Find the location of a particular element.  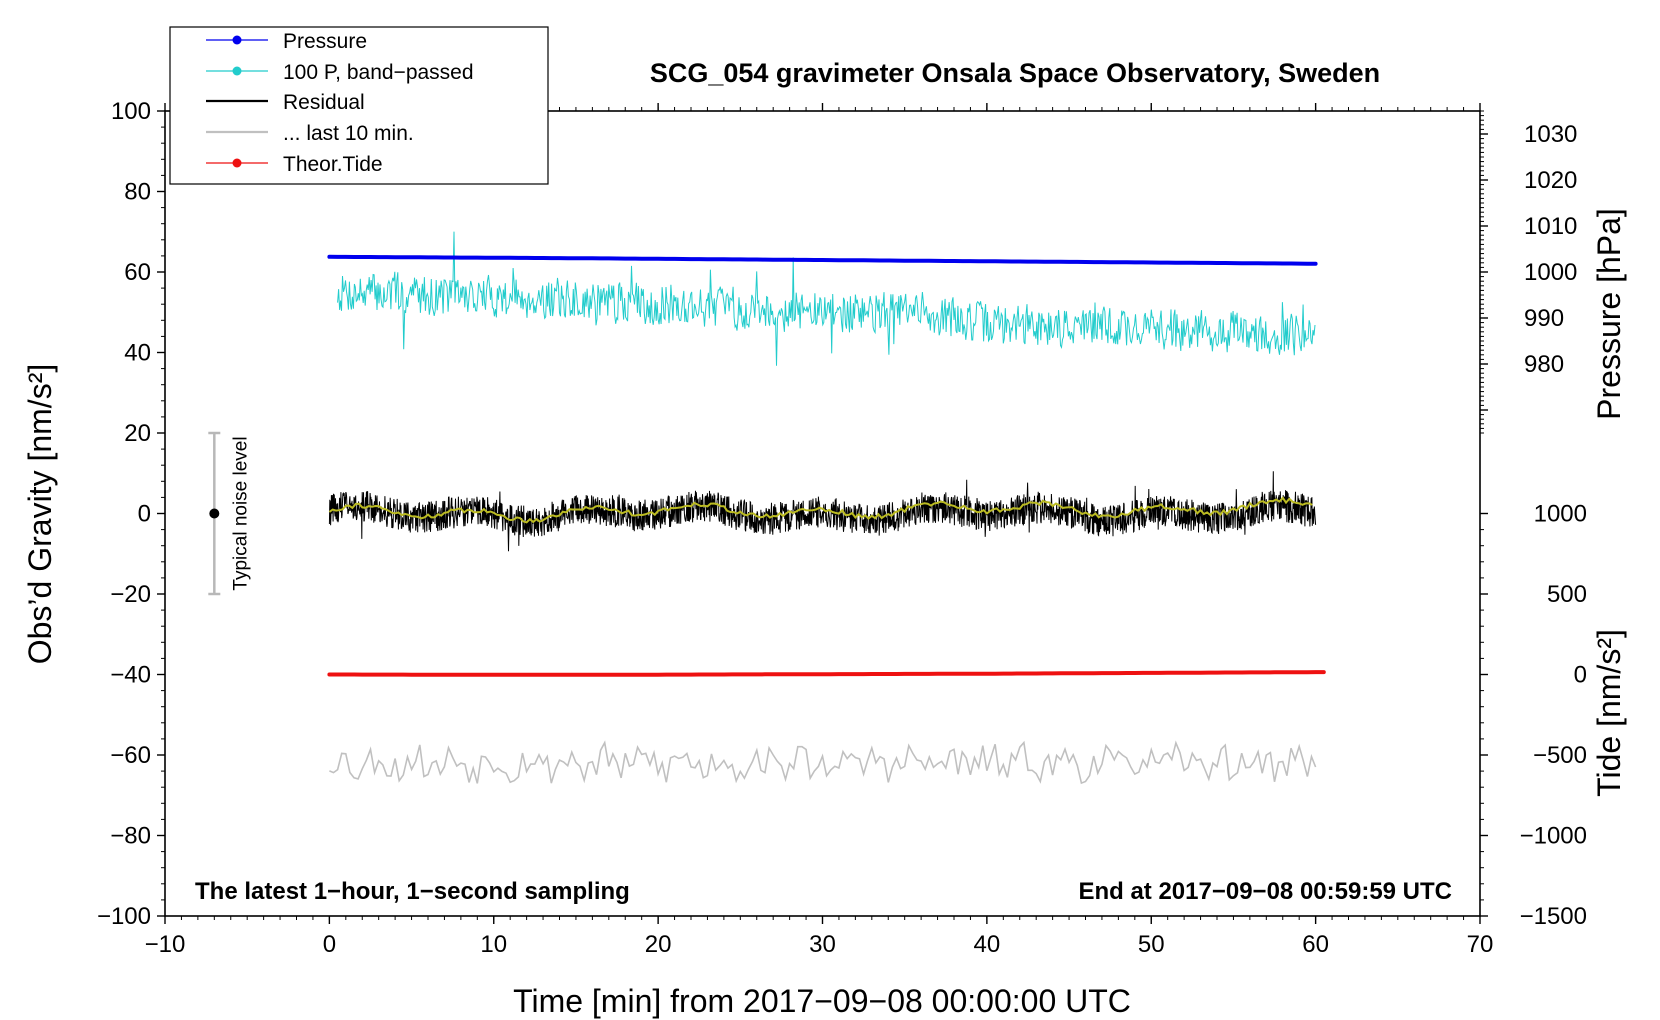

series-line-smoothed is located at coordinates (820, 510).